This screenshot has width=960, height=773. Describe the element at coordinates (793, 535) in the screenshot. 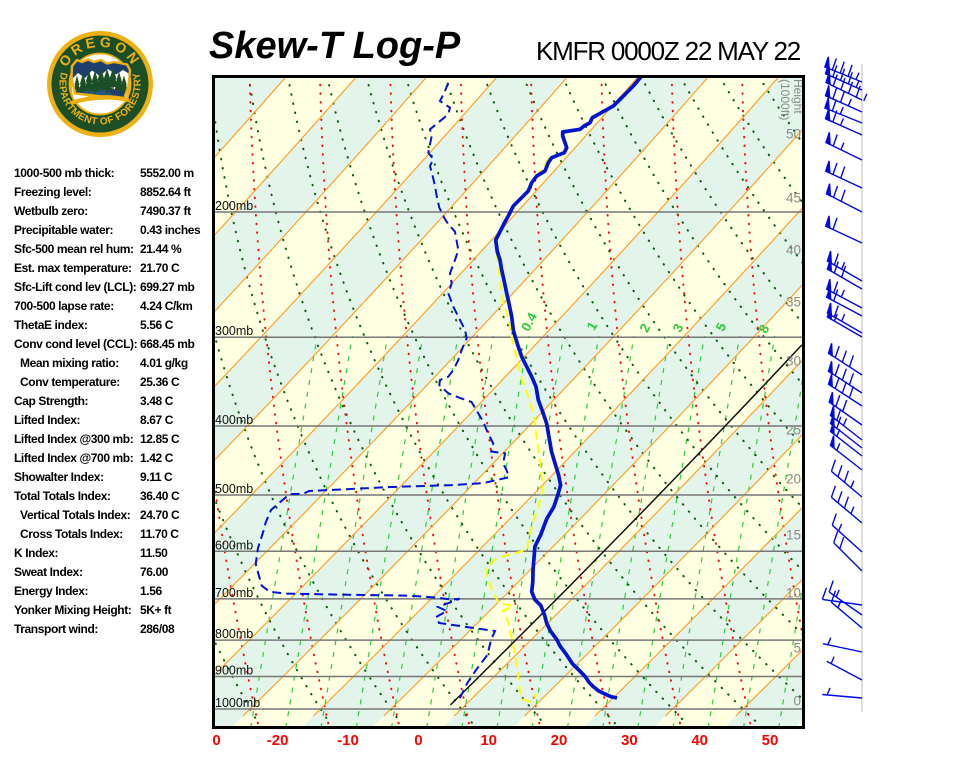

I see `svg-text: 15` at that location.